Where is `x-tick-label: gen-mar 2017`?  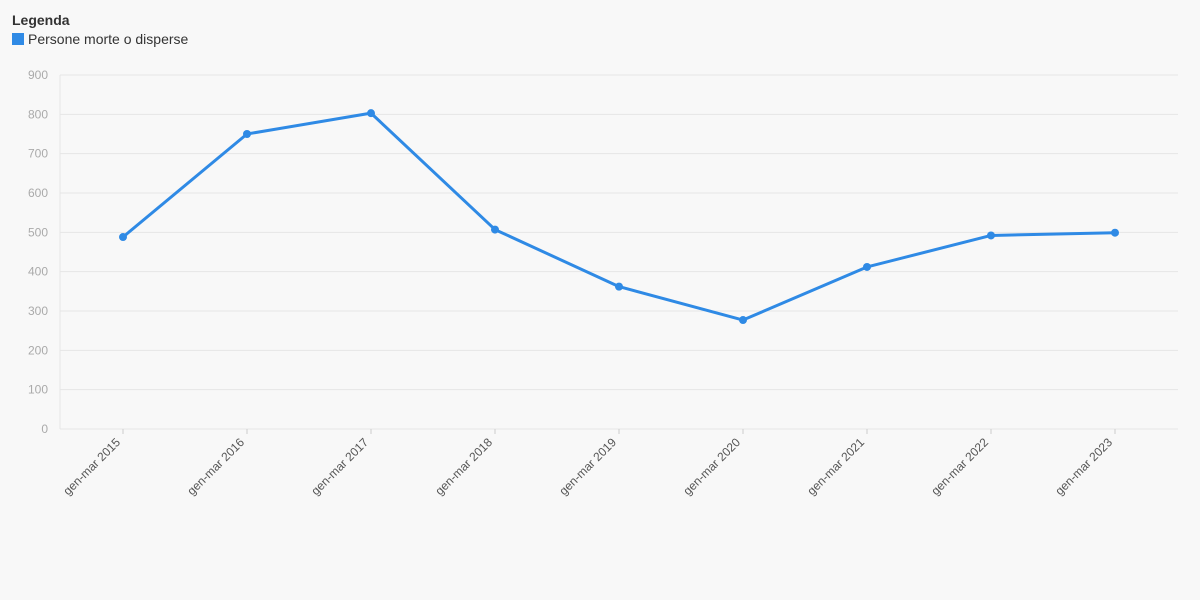 x-tick-label: gen-mar 2017 is located at coordinates (339, 466).